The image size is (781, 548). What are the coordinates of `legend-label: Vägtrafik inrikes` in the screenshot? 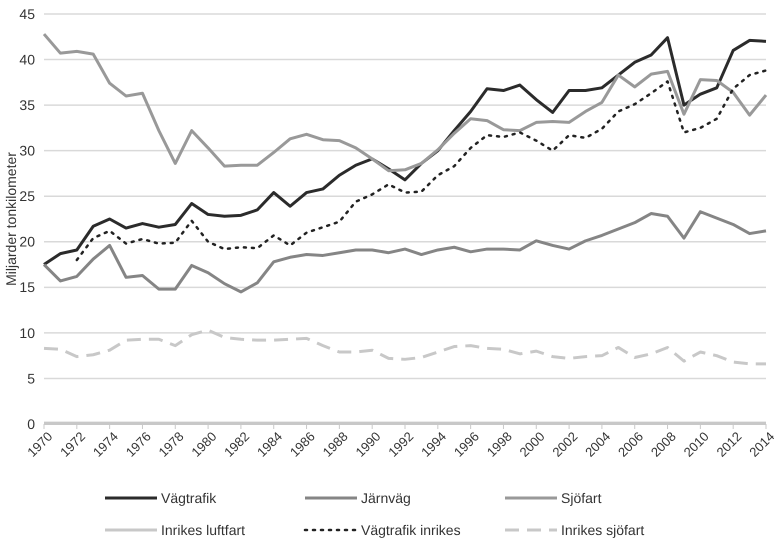 It's located at (411, 530).